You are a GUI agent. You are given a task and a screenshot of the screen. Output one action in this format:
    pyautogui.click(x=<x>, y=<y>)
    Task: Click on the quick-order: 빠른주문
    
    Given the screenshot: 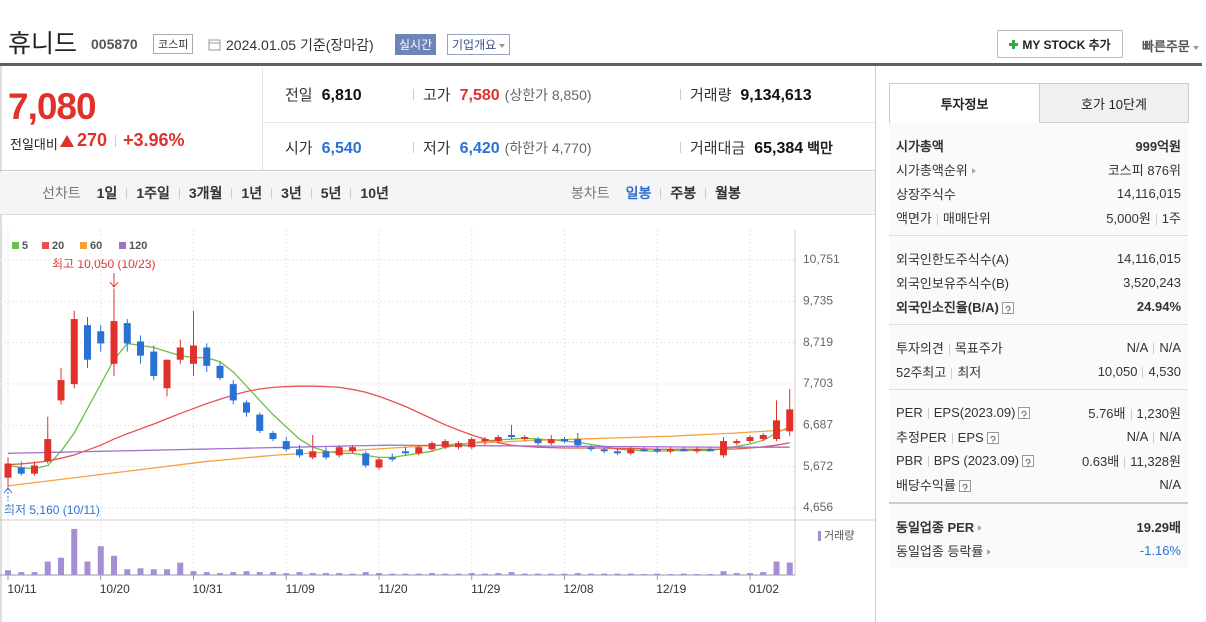 What is the action you would take?
    pyautogui.click(x=1170, y=45)
    